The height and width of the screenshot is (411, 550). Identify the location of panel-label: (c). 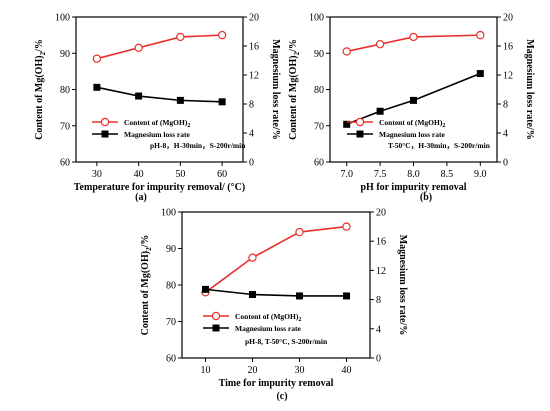
(281, 396).